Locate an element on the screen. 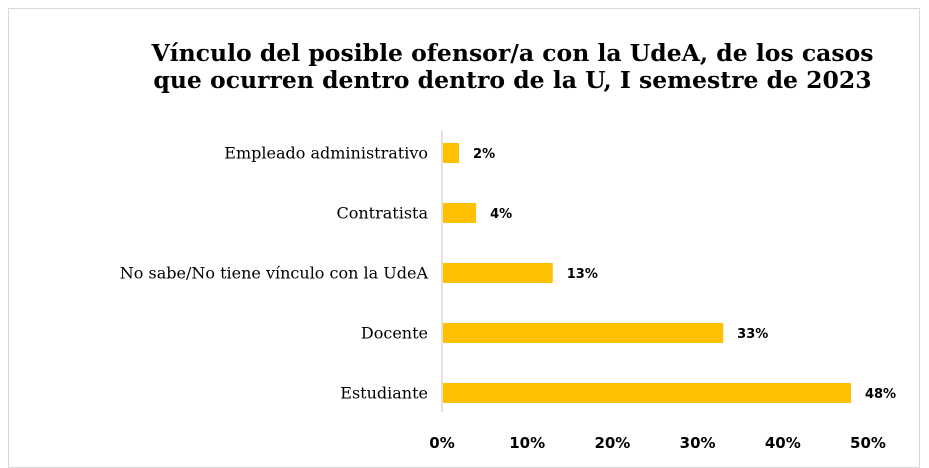 Image resolution: width=929 pixels, height=468 pixels. data-label: 2% is located at coordinates (484, 154).